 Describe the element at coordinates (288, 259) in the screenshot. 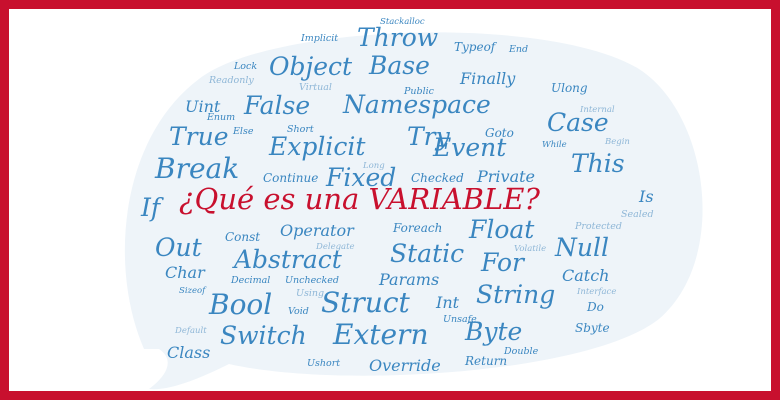

I see `word-abstract: Abstract` at that location.